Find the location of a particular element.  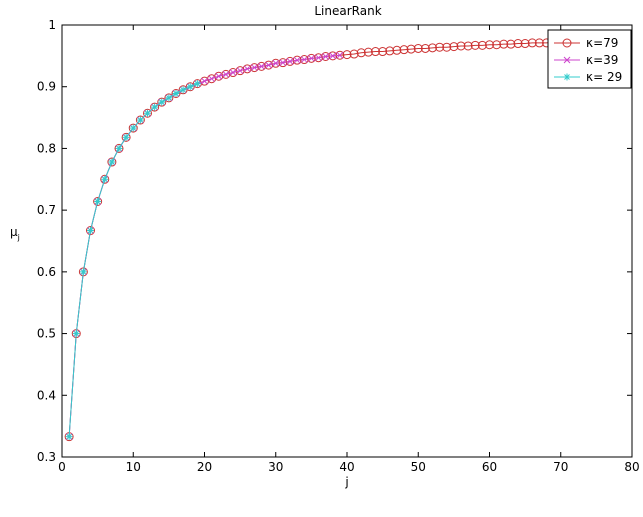

series-line is located at coordinates (133, 260).